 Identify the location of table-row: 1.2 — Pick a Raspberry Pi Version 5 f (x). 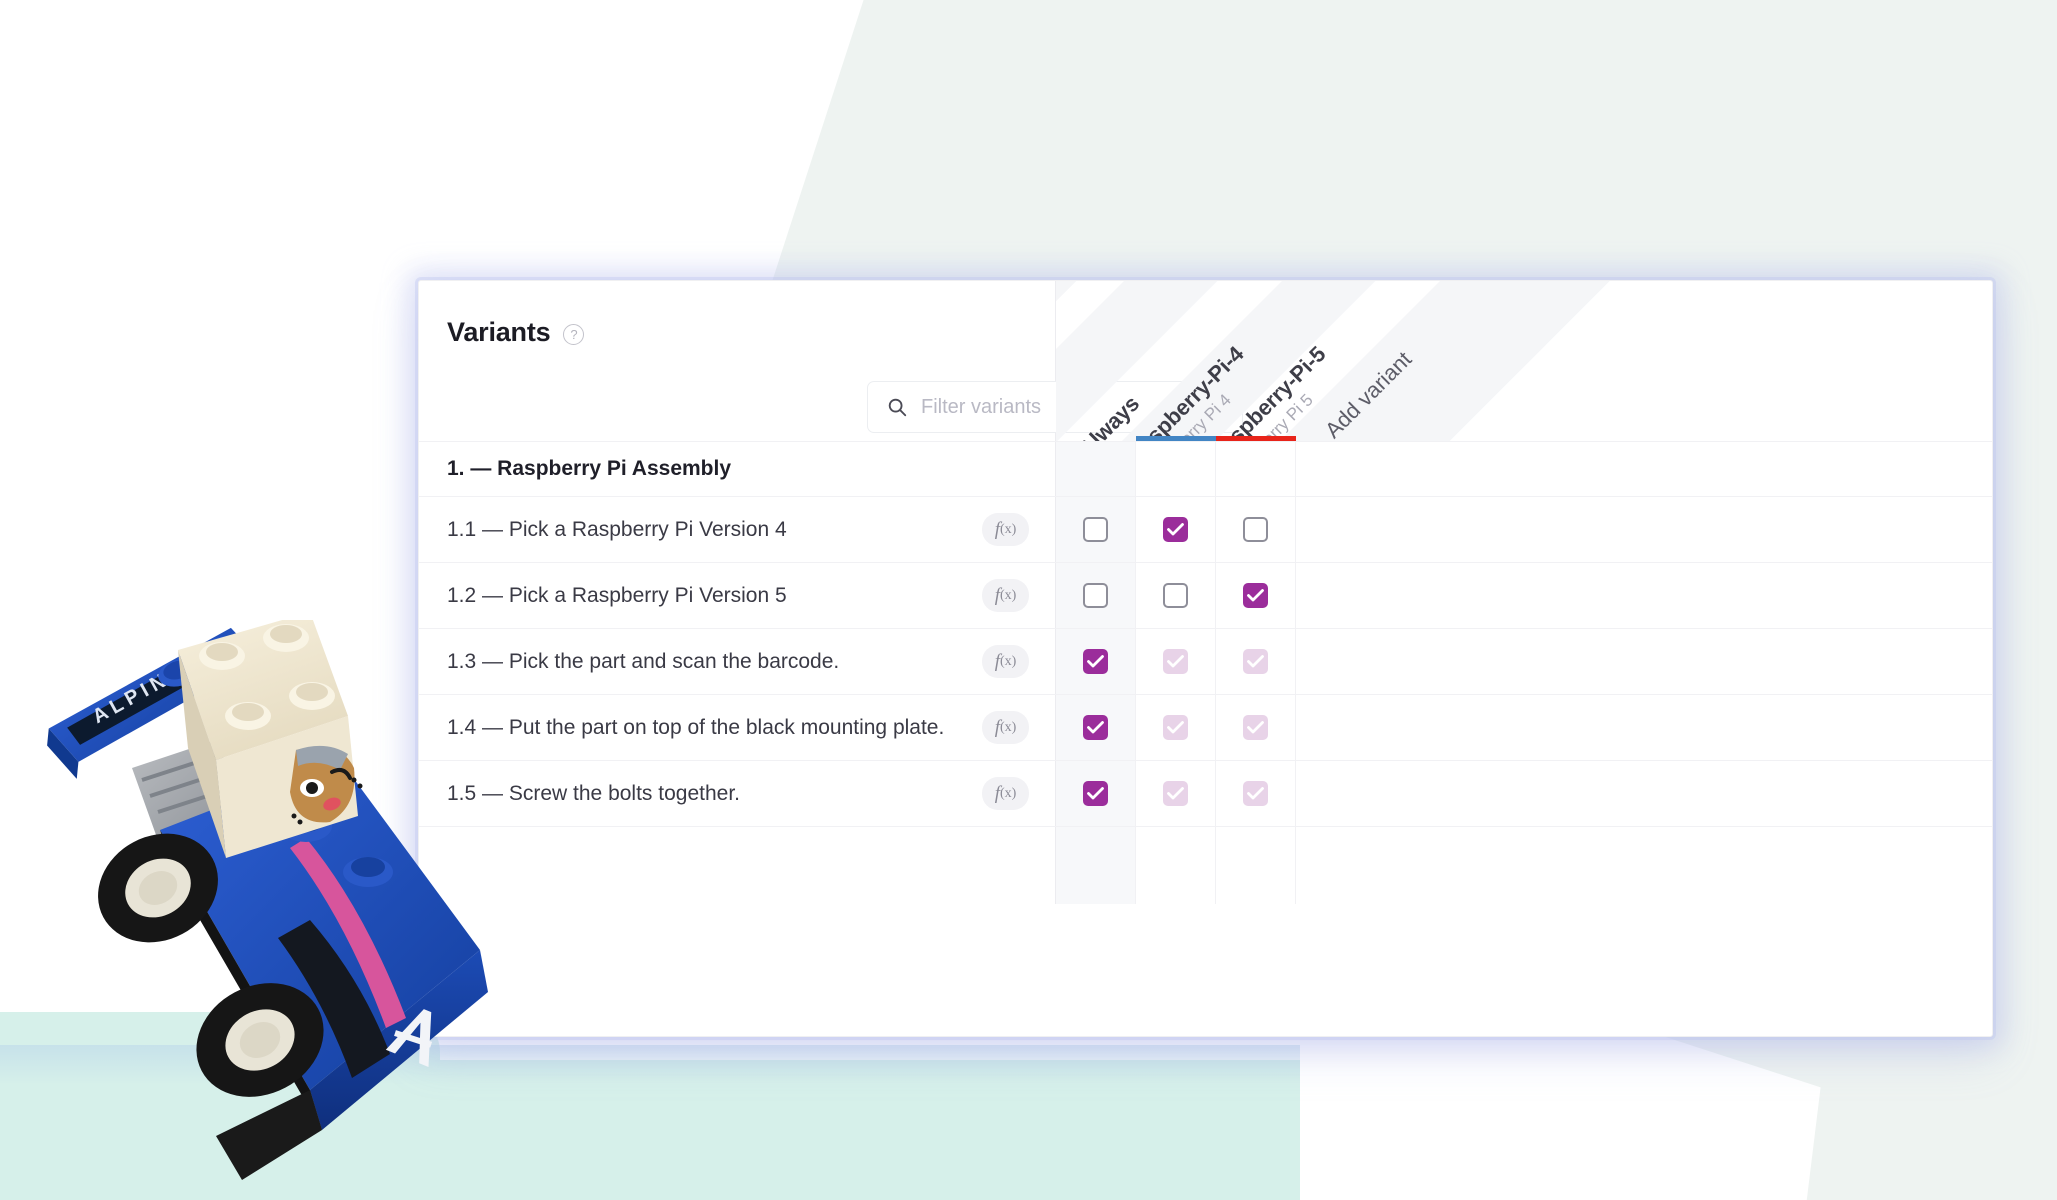
(1205, 595).